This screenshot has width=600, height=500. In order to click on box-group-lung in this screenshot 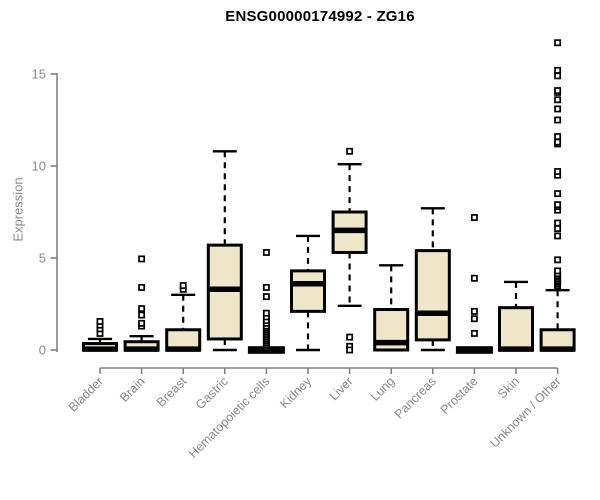, I will do `click(391, 308)`.